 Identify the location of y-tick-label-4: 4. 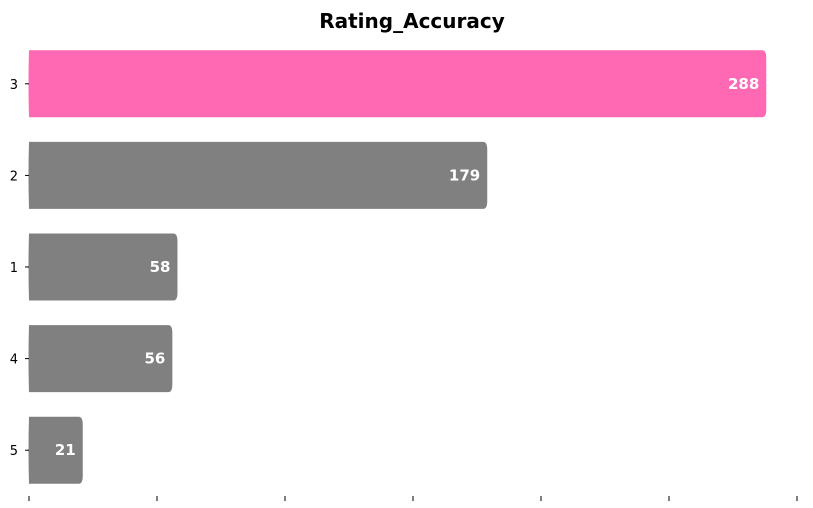
(14, 360).